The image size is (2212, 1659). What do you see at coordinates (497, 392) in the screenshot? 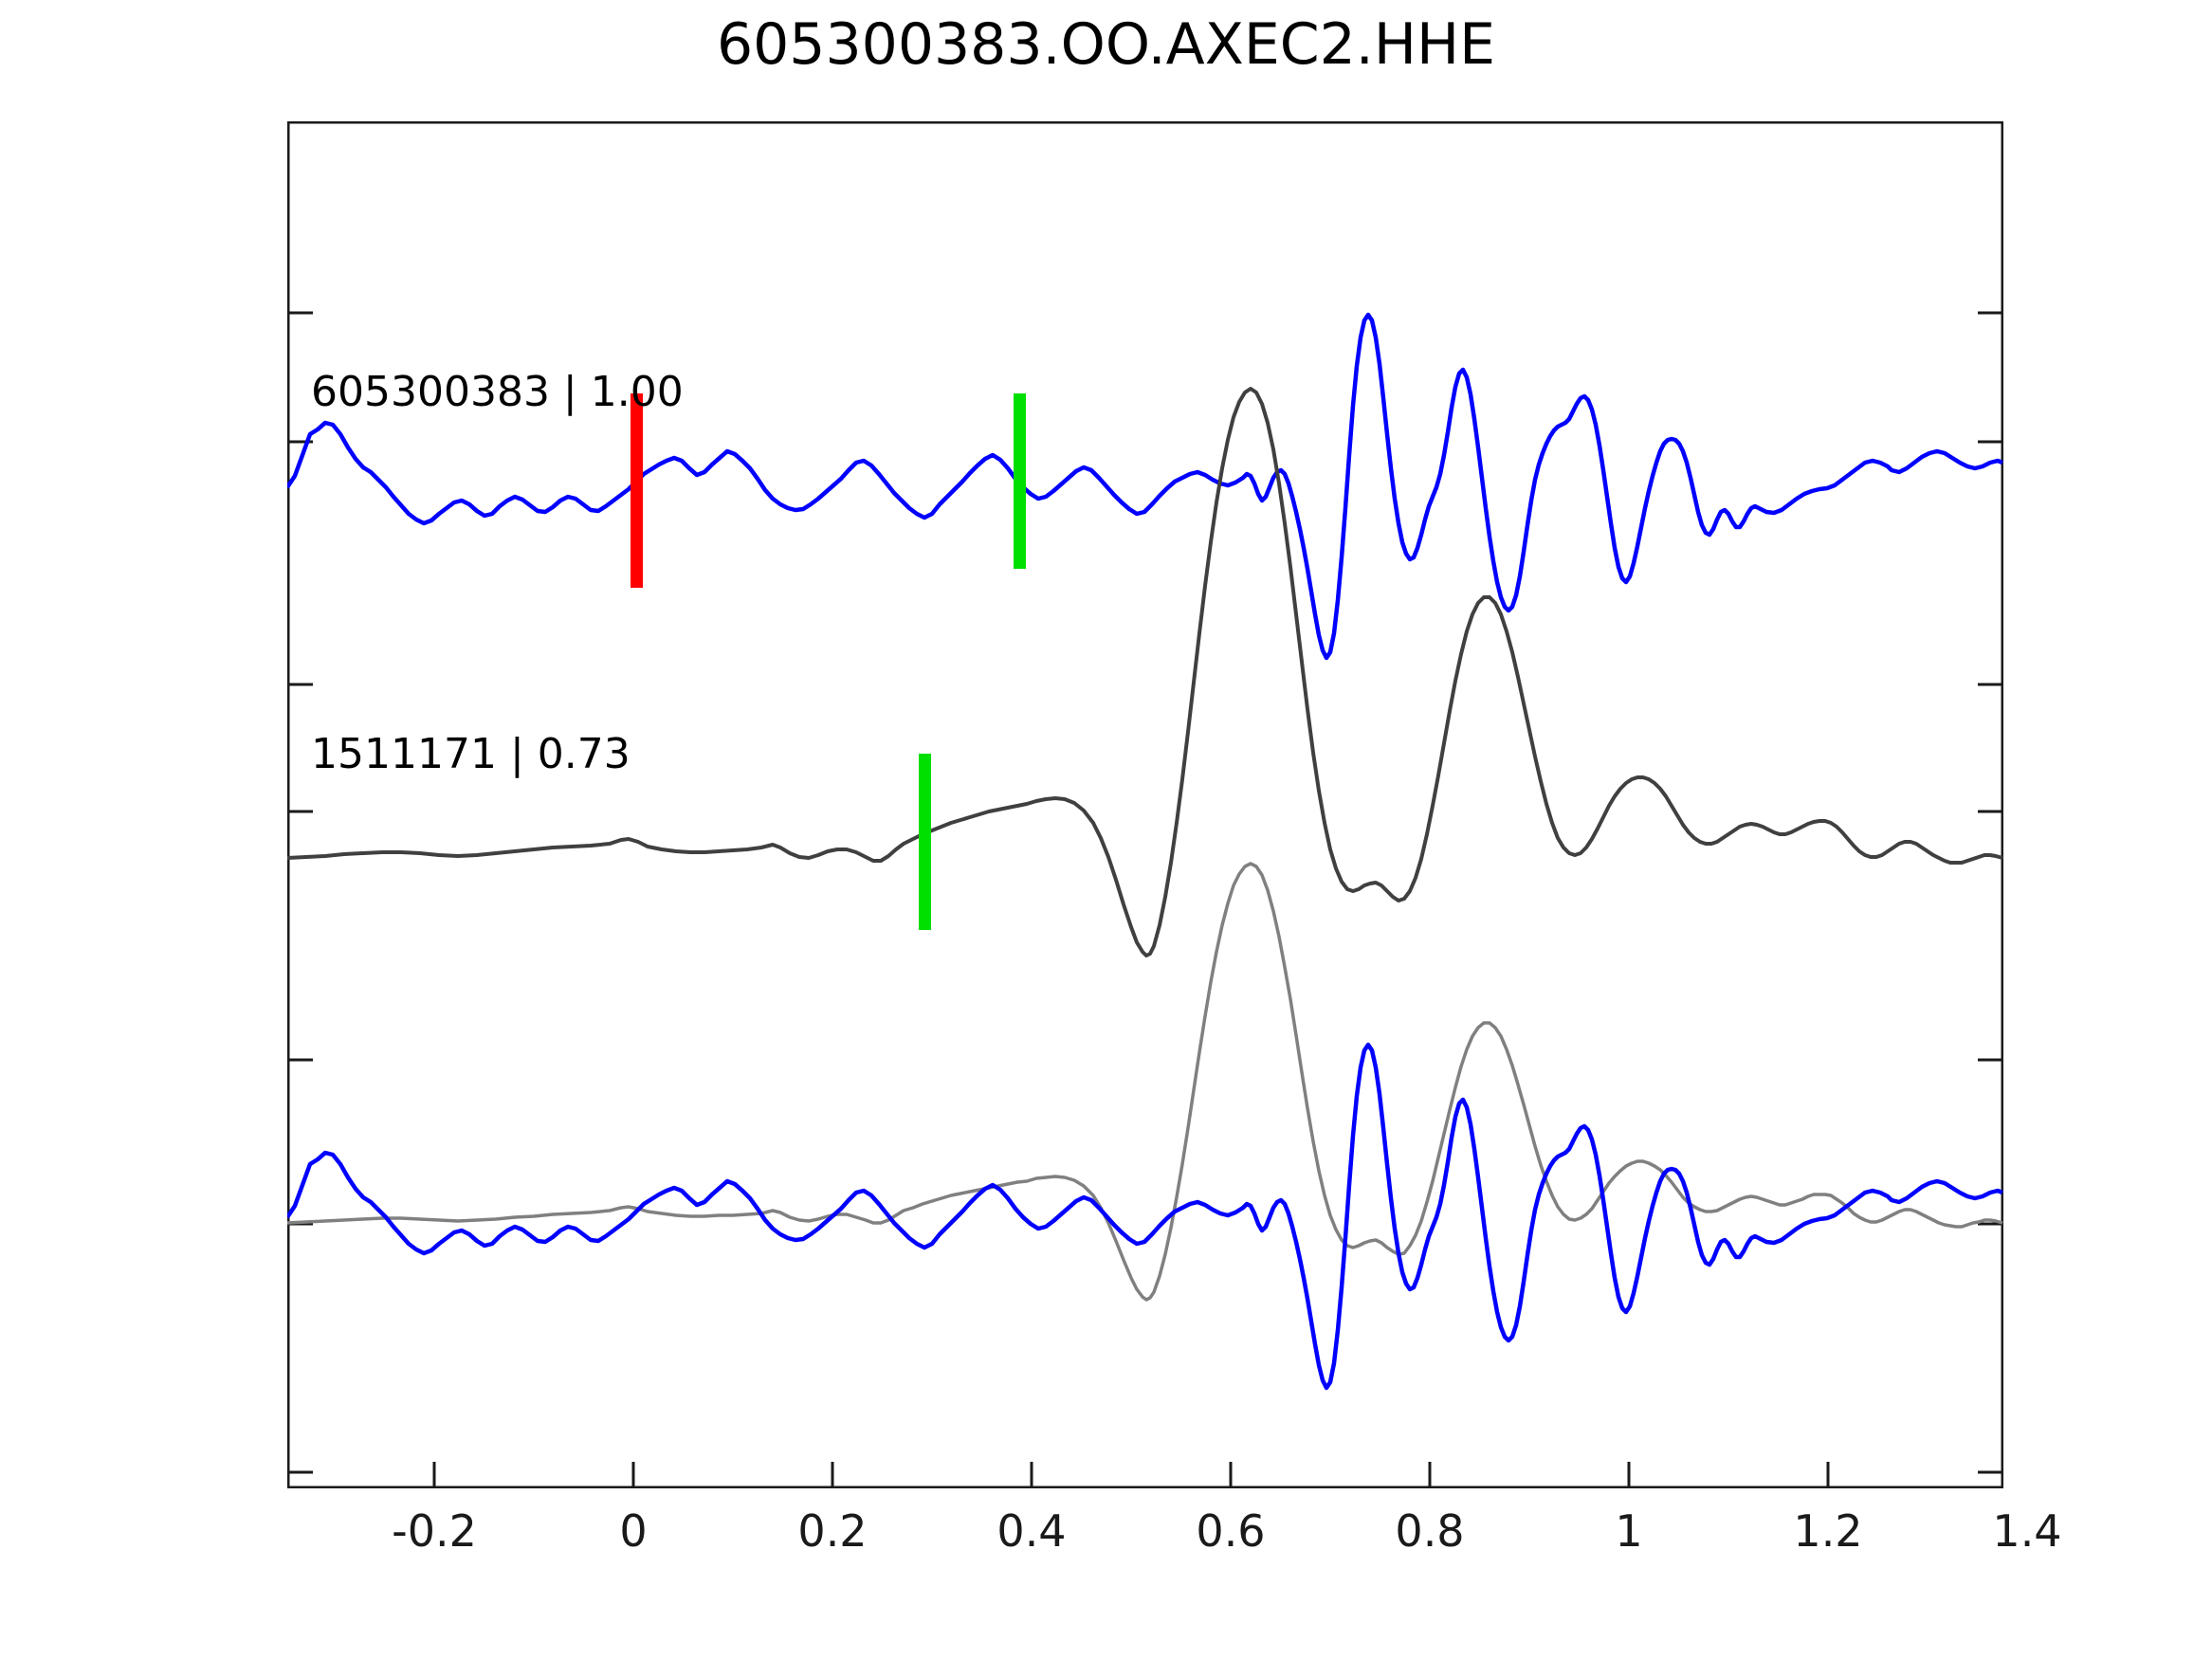
I see `trace-label-observed: 605300383 | 1.00` at bounding box center [497, 392].